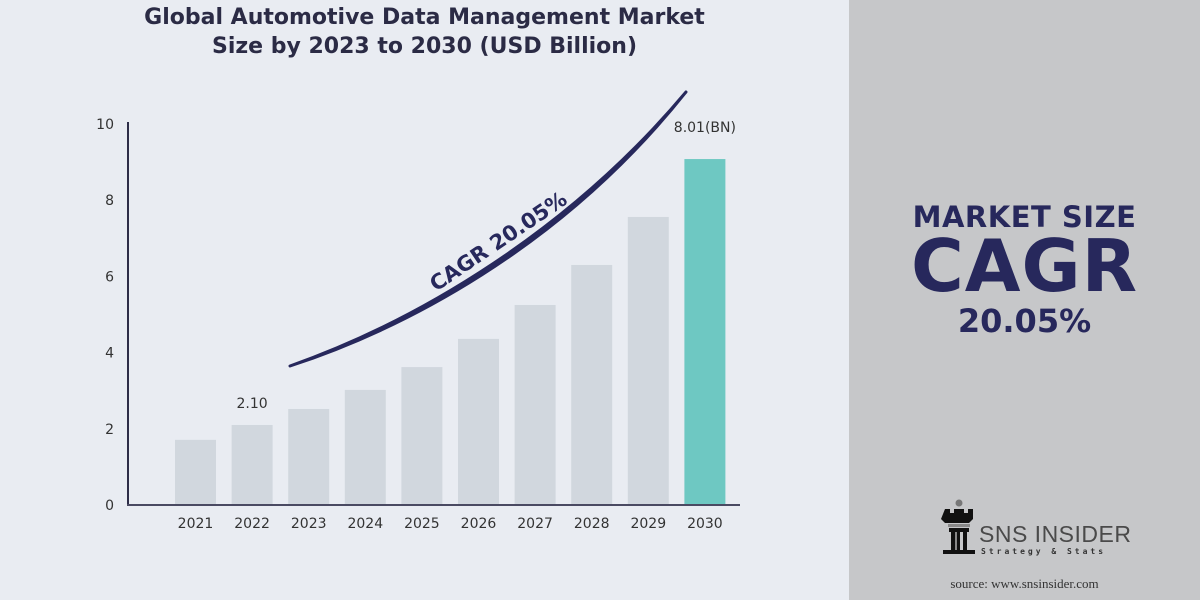 The width and height of the screenshot is (1200, 600). I want to click on bar-2027, so click(535, 404).